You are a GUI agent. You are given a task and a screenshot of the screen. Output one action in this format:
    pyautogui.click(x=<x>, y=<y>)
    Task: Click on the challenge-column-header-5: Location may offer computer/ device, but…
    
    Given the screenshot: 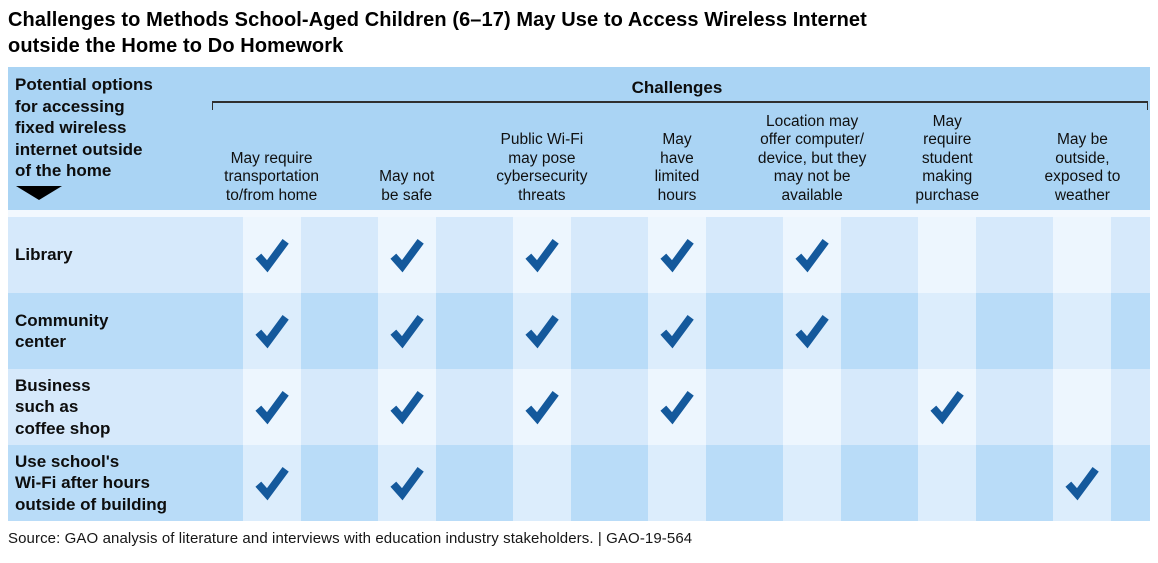 What is the action you would take?
    pyautogui.click(x=812, y=158)
    